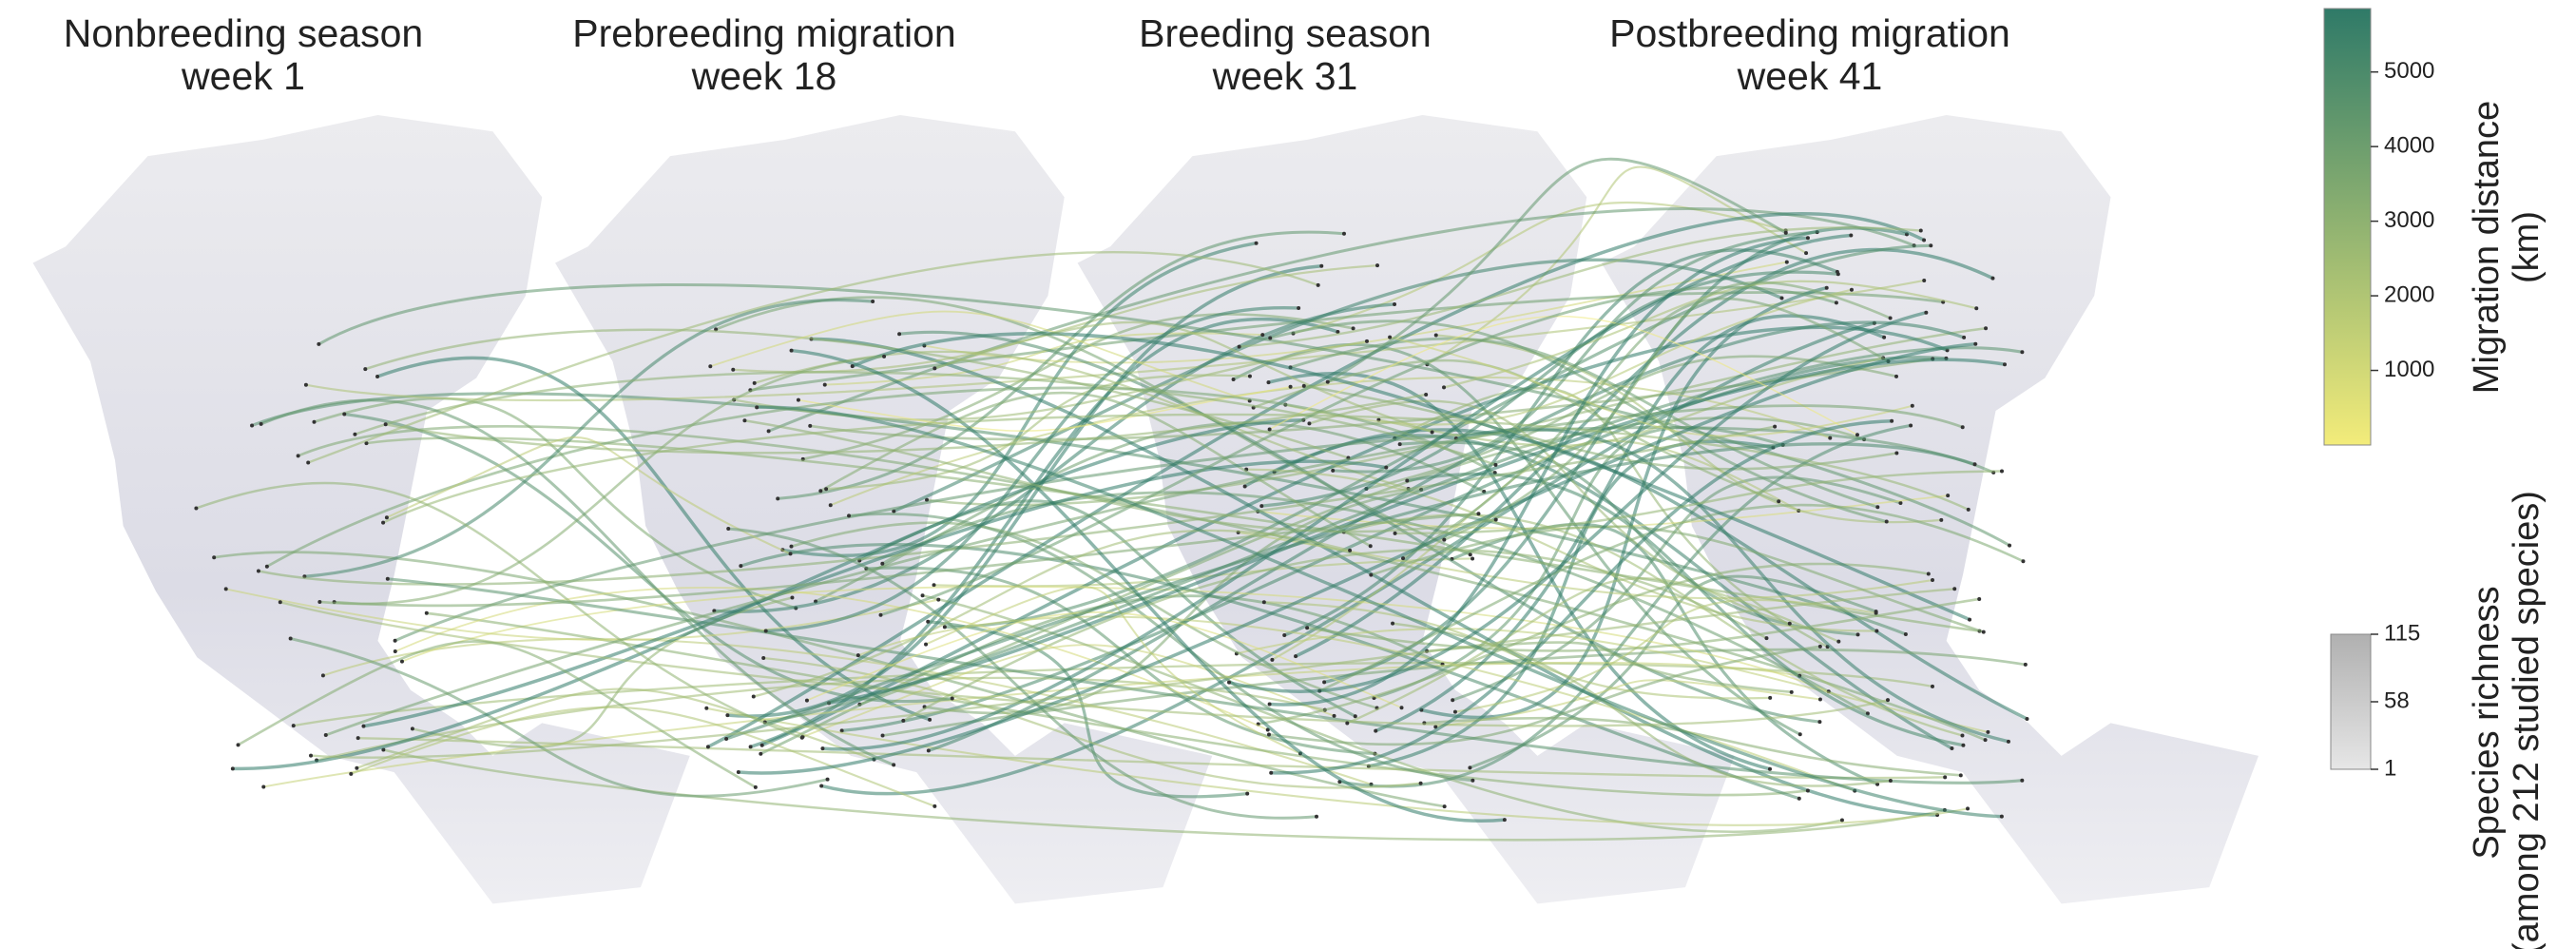 The image size is (2576, 949). What do you see at coordinates (2390, 768) in the screenshot?
I see `colorbar-tick-label: 1` at bounding box center [2390, 768].